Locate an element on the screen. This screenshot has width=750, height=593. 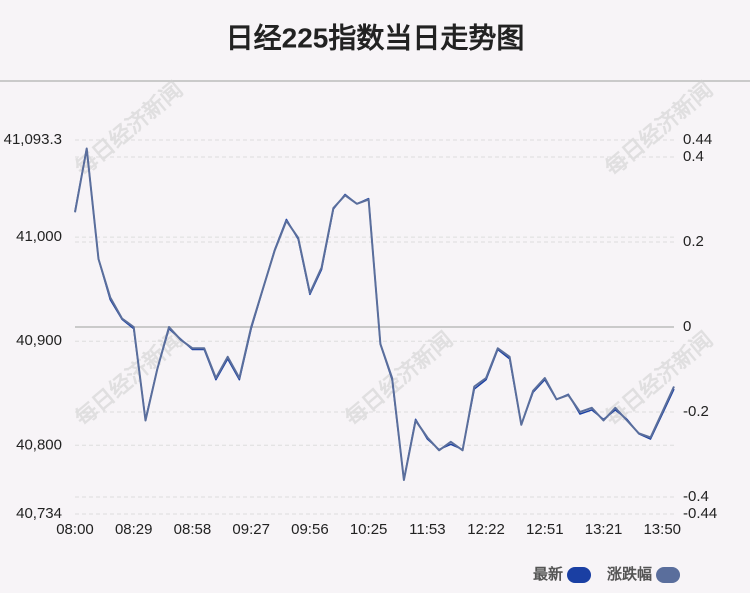
y2-tick-label: -0.44 is located at coordinates (700, 513).